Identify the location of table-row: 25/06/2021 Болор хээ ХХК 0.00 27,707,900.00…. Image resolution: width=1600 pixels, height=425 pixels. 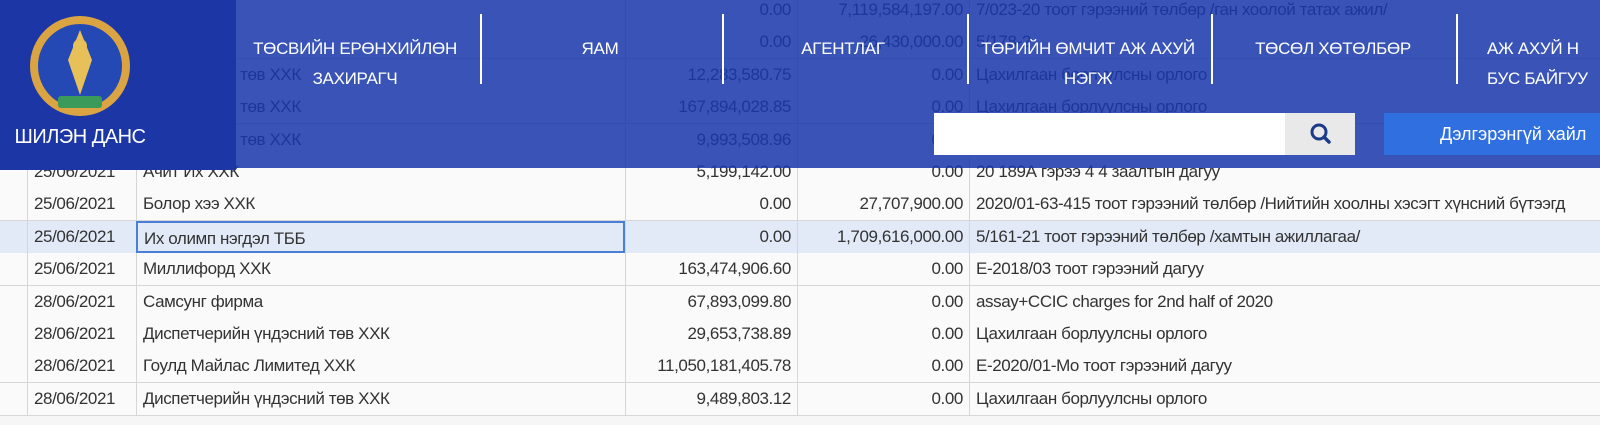
(800, 205).